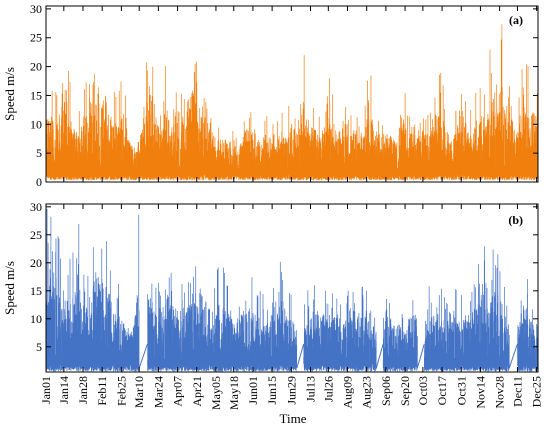  What do you see at coordinates (328, 389) in the screenshot?
I see `x-tick-label: Jul26` at bounding box center [328, 389].